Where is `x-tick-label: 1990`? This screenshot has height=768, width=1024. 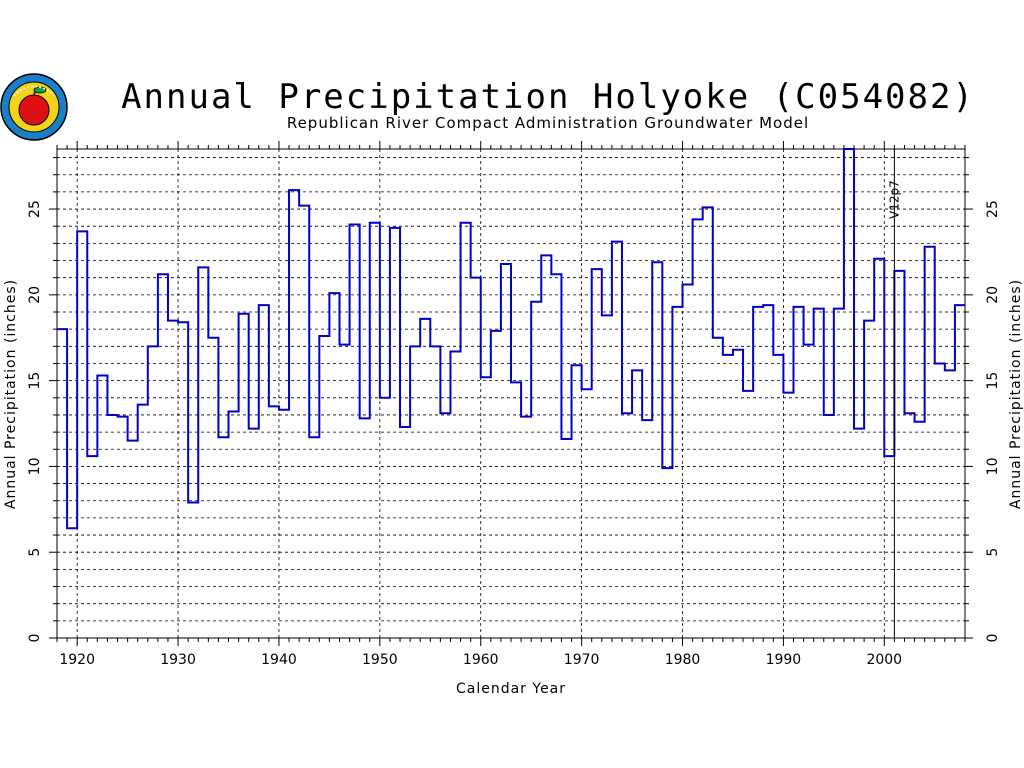
x-tick-label: 1990 is located at coordinates (784, 660).